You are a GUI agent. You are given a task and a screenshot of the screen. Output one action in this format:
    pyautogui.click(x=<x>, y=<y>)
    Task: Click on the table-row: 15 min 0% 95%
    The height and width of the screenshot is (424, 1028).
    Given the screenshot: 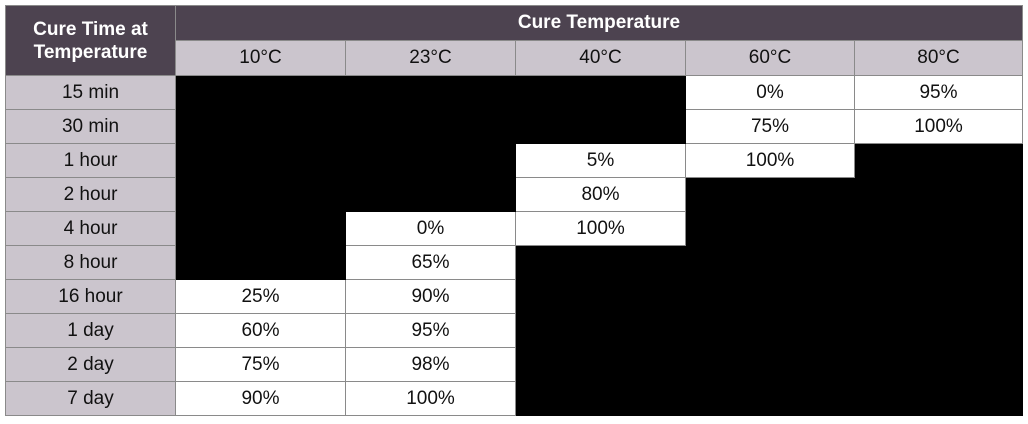 What is the action you would take?
    pyautogui.click(x=514, y=92)
    